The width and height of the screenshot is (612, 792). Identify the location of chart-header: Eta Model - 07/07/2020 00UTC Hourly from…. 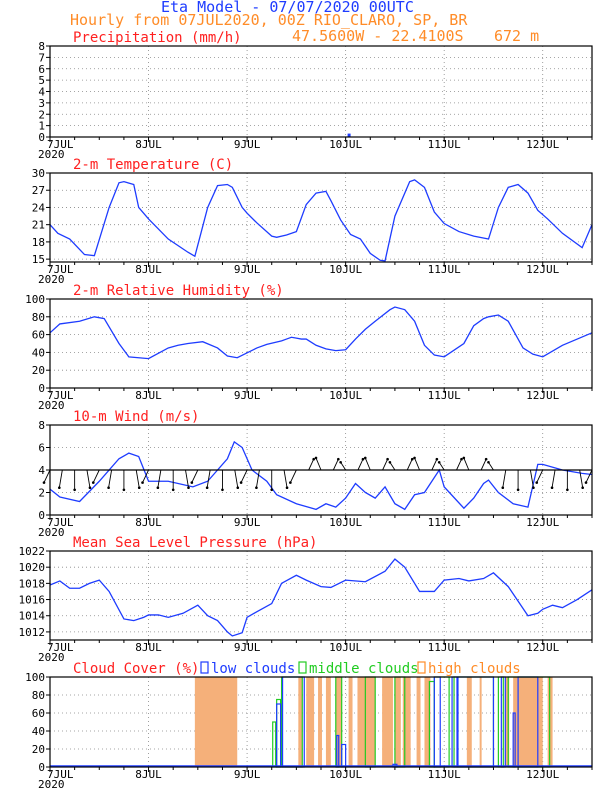
(306, 23).